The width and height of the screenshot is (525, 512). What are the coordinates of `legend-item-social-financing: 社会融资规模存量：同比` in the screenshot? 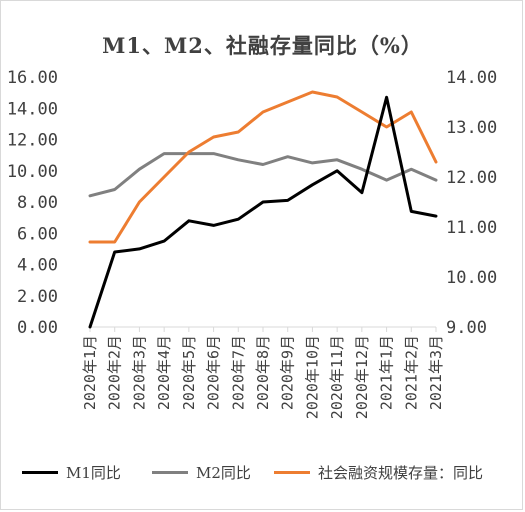 It's located at (378, 472).